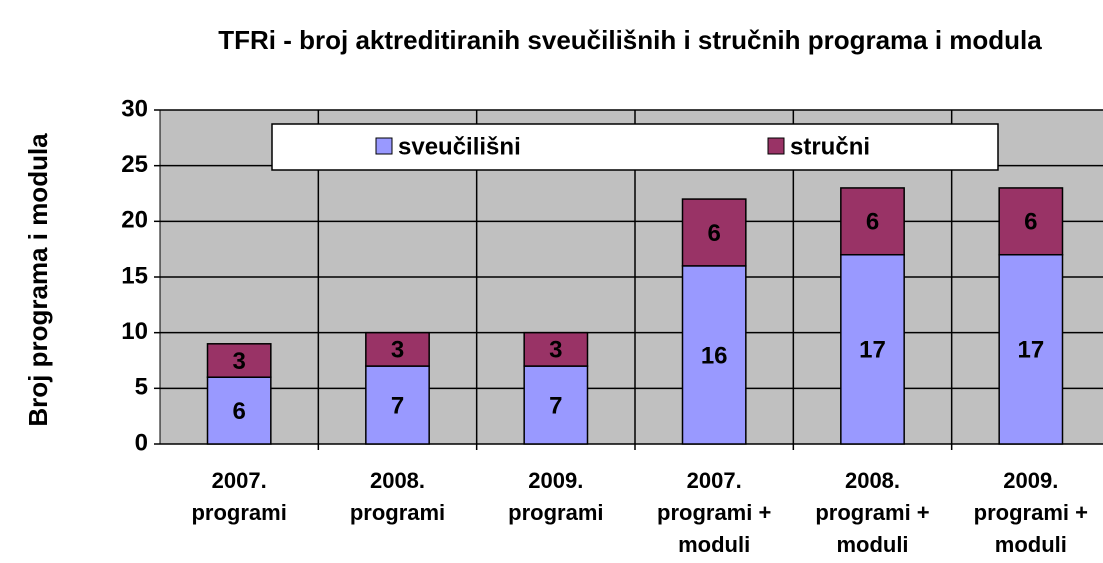 Image resolution: width=1103 pixels, height=563 pixels. I want to click on y-tick-label: 30, so click(134, 108).